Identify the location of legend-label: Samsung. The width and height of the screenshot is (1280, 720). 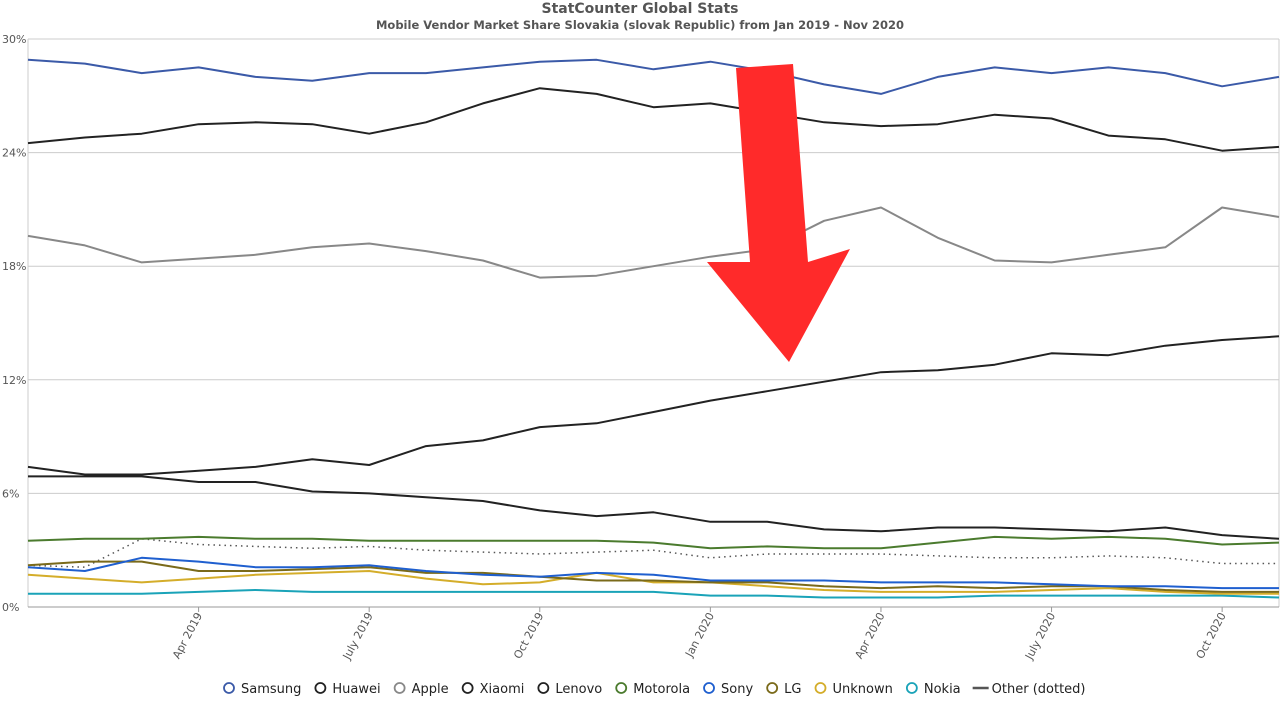
(271, 689).